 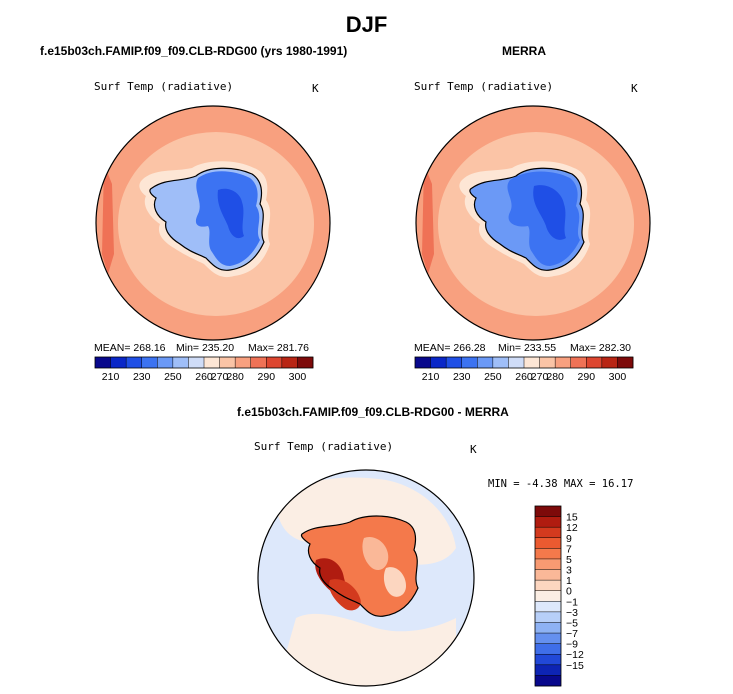 What do you see at coordinates (569, 539) in the screenshot?
I see `colorbar-tick-label: 9` at bounding box center [569, 539].